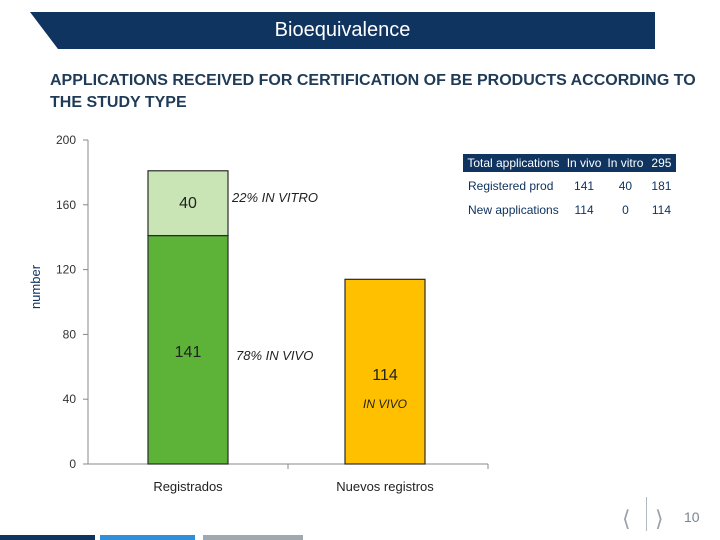 This screenshot has width=720, height=540. What do you see at coordinates (569, 184) in the screenshot?
I see `table-row: Registered prod 141 40 181` at bounding box center [569, 184].